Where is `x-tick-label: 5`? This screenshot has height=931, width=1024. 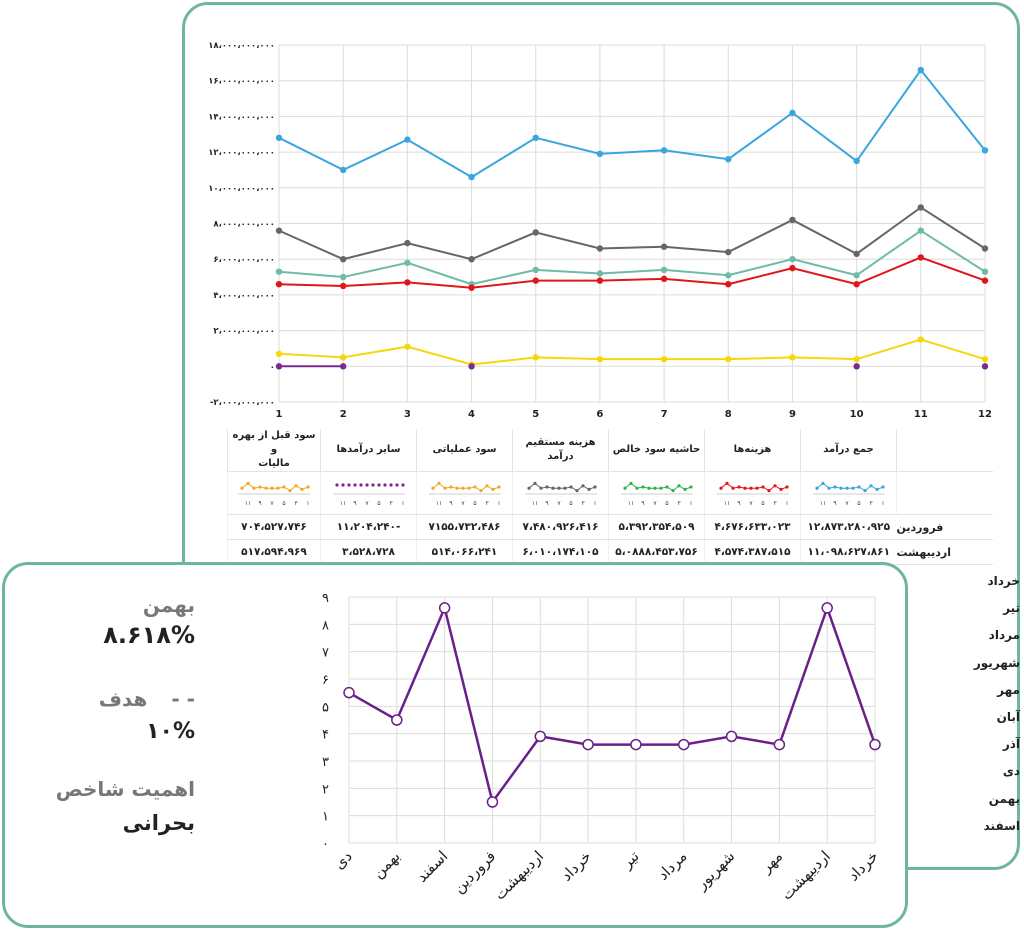
x-tick-label: 5 is located at coordinates (535, 414).